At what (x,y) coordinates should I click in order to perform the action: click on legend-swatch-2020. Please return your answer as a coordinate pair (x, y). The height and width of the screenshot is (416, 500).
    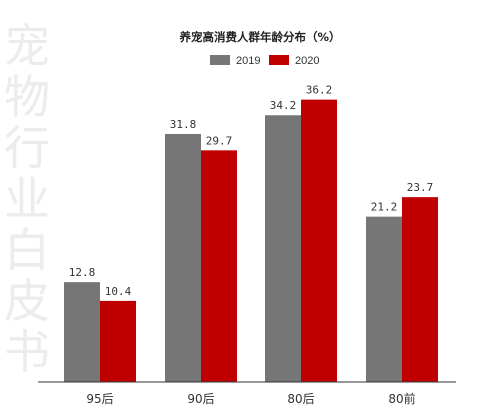
    Looking at the image, I should click on (279, 60).